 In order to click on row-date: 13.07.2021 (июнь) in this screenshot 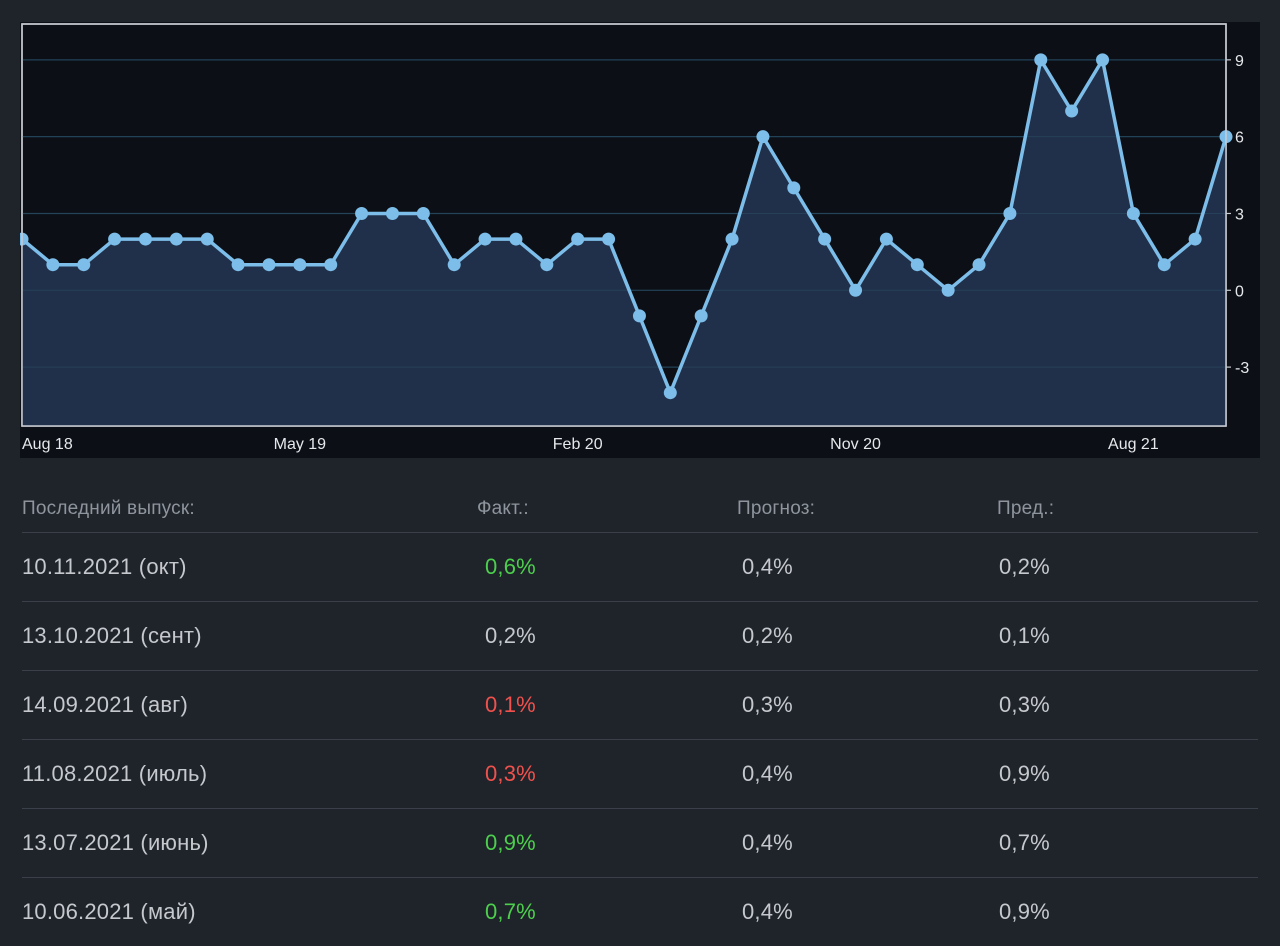, I will do `click(115, 842)`.